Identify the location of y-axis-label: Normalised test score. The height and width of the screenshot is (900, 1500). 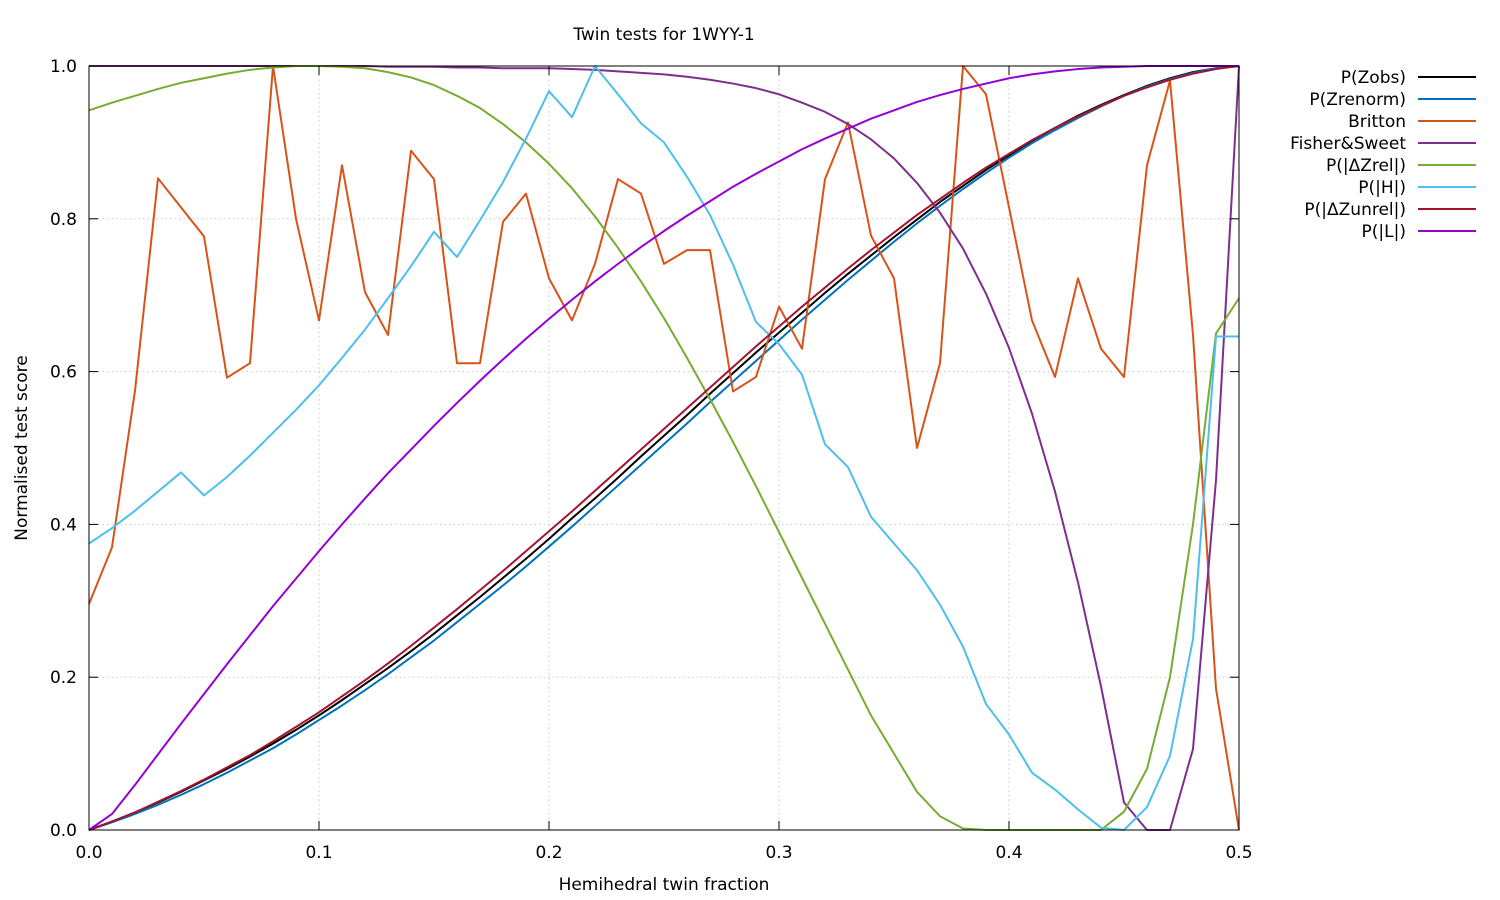
(22, 447).